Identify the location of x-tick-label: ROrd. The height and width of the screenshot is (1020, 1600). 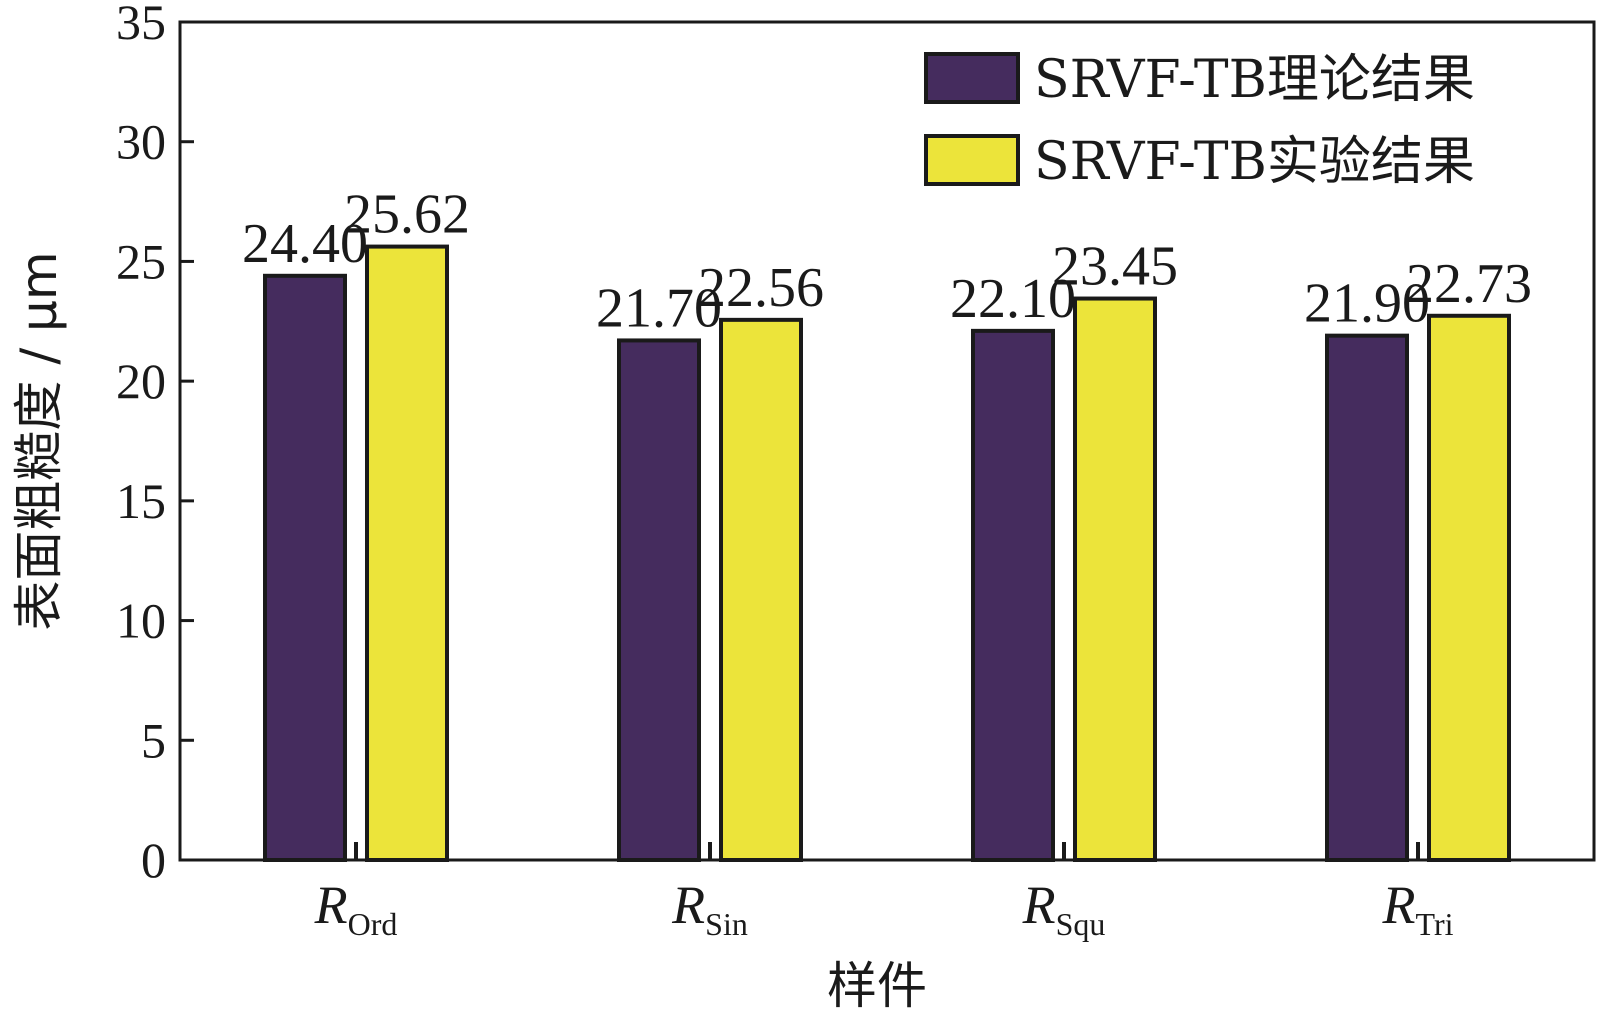
(356, 908).